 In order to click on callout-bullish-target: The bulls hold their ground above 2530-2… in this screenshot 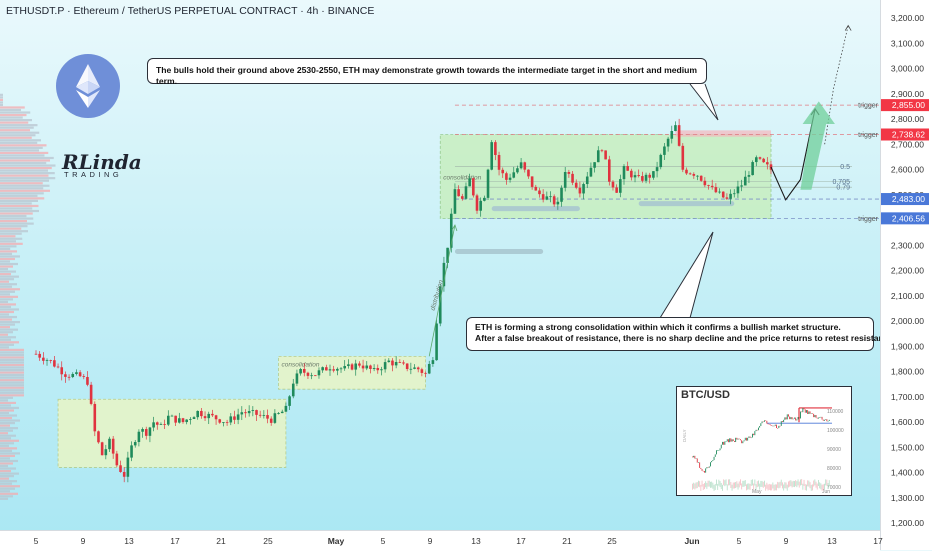, I will do `click(427, 72)`.